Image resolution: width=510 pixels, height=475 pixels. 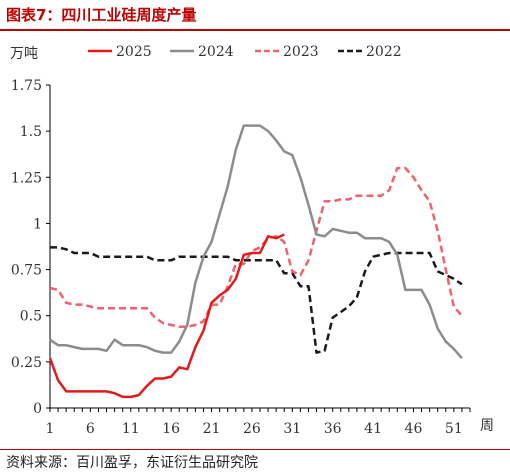 What do you see at coordinates (171, 429) in the screenshot?
I see `x-tick-label: 16` at bounding box center [171, 429].